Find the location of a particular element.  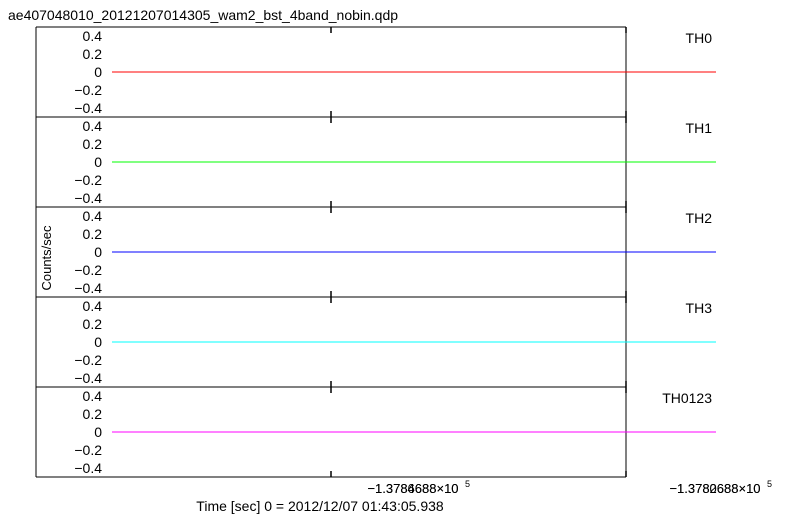

x-tick-label: −1.3782688×10 is located at coordinates (714, 488).